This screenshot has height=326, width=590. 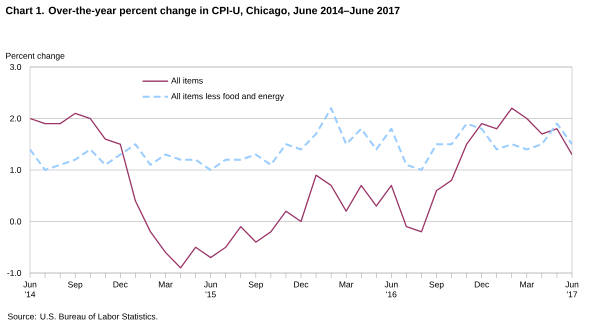 What do you see at coordinates (210, 290) in the screenshot?
I see `x-tick-label: Jun '15` at bounding box center [210, 290].